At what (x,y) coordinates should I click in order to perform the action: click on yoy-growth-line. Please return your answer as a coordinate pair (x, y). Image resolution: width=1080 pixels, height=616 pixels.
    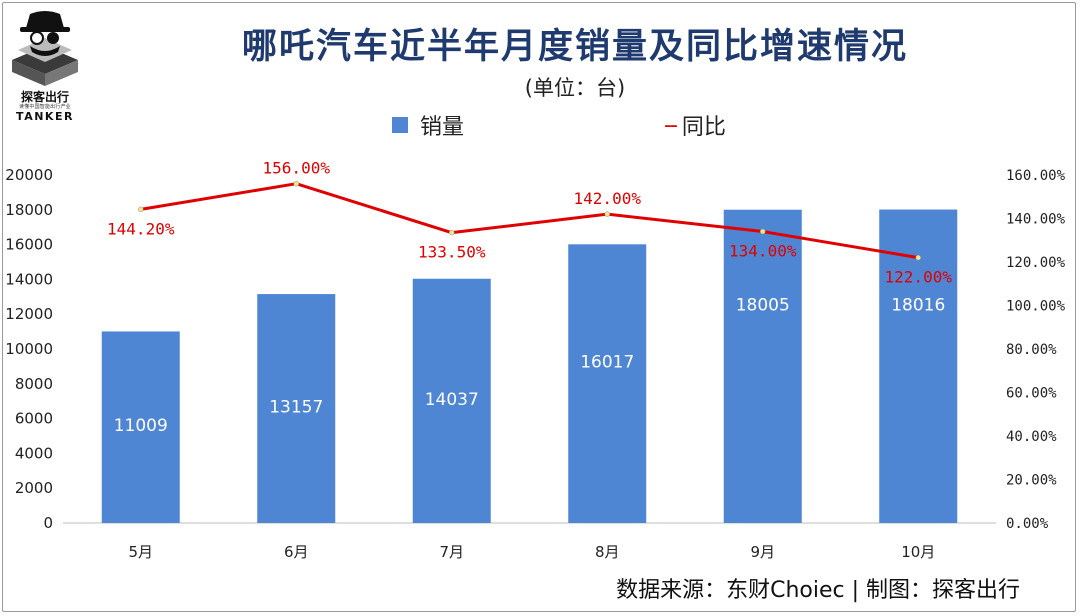
    Looking at the image, I should click on (529, 221).